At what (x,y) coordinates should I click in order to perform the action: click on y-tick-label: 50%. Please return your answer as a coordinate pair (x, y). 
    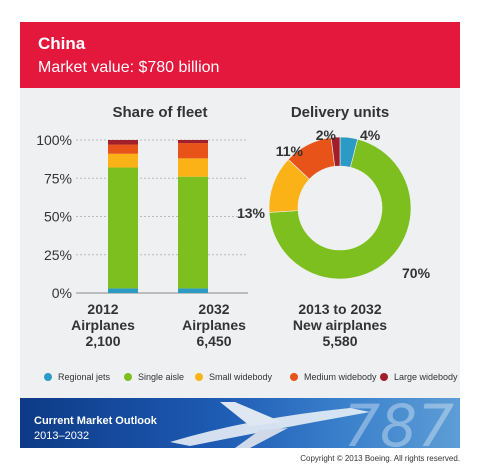
    Looking at the image, I should click on (58, 217).